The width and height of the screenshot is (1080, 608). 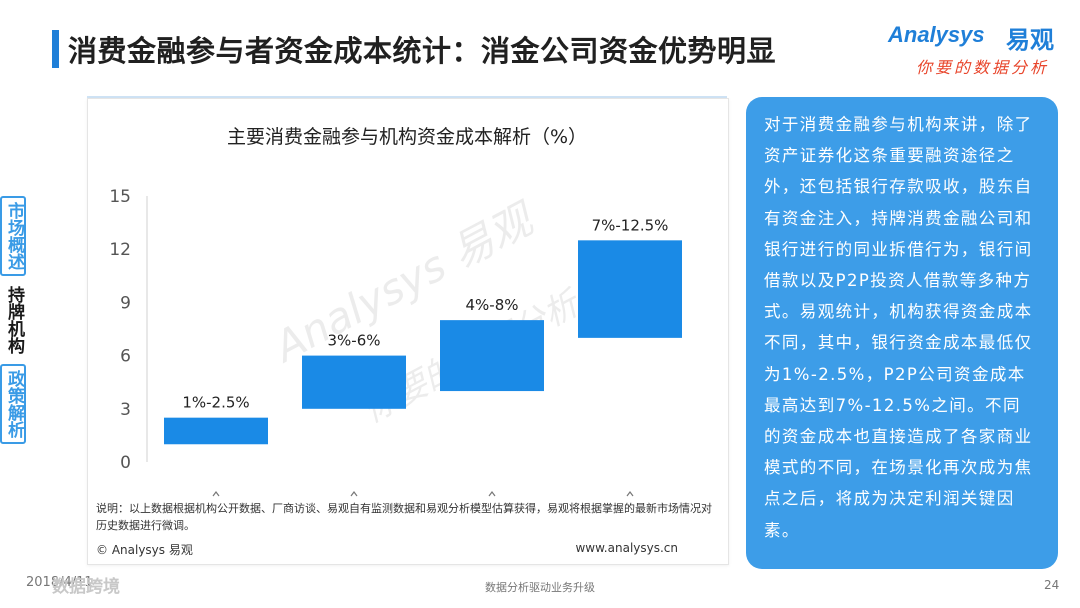 I want to click on title-accent-bar, so click(x=55, y=49).